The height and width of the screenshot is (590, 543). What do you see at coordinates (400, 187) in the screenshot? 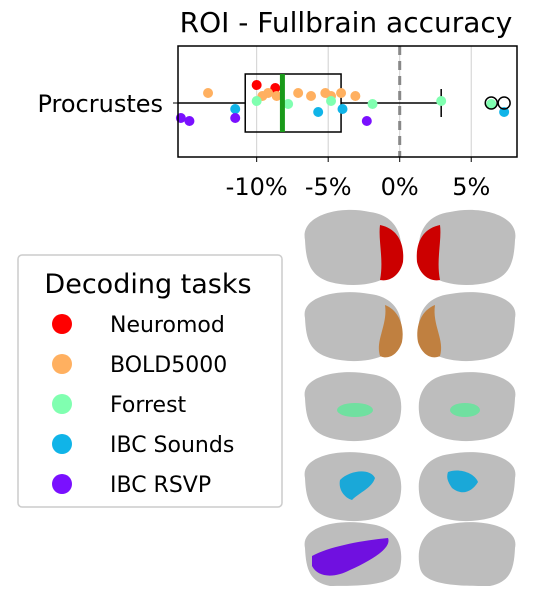
I see `x-tick-label: 0%` at bounding box center [400, 187].